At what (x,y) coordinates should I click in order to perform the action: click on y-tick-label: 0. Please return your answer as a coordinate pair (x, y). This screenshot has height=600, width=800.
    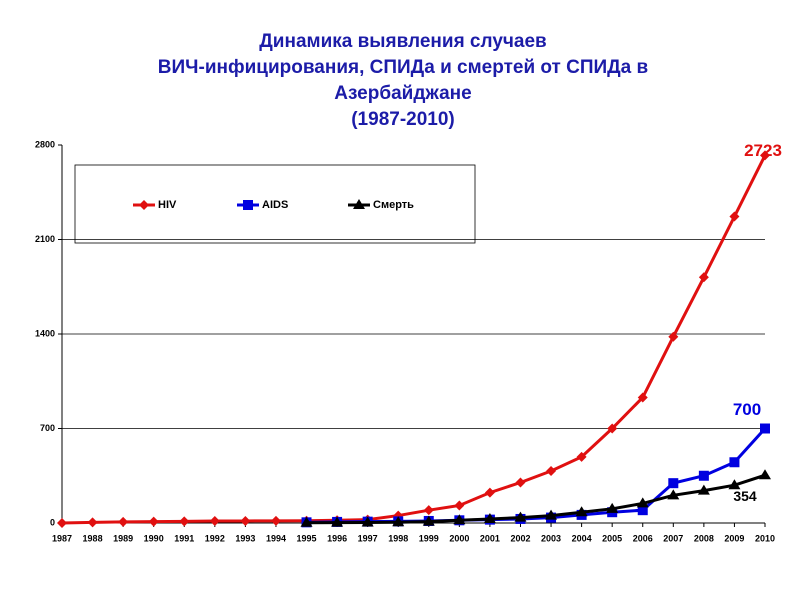
    Looking at the image, I should click on (52, 522).